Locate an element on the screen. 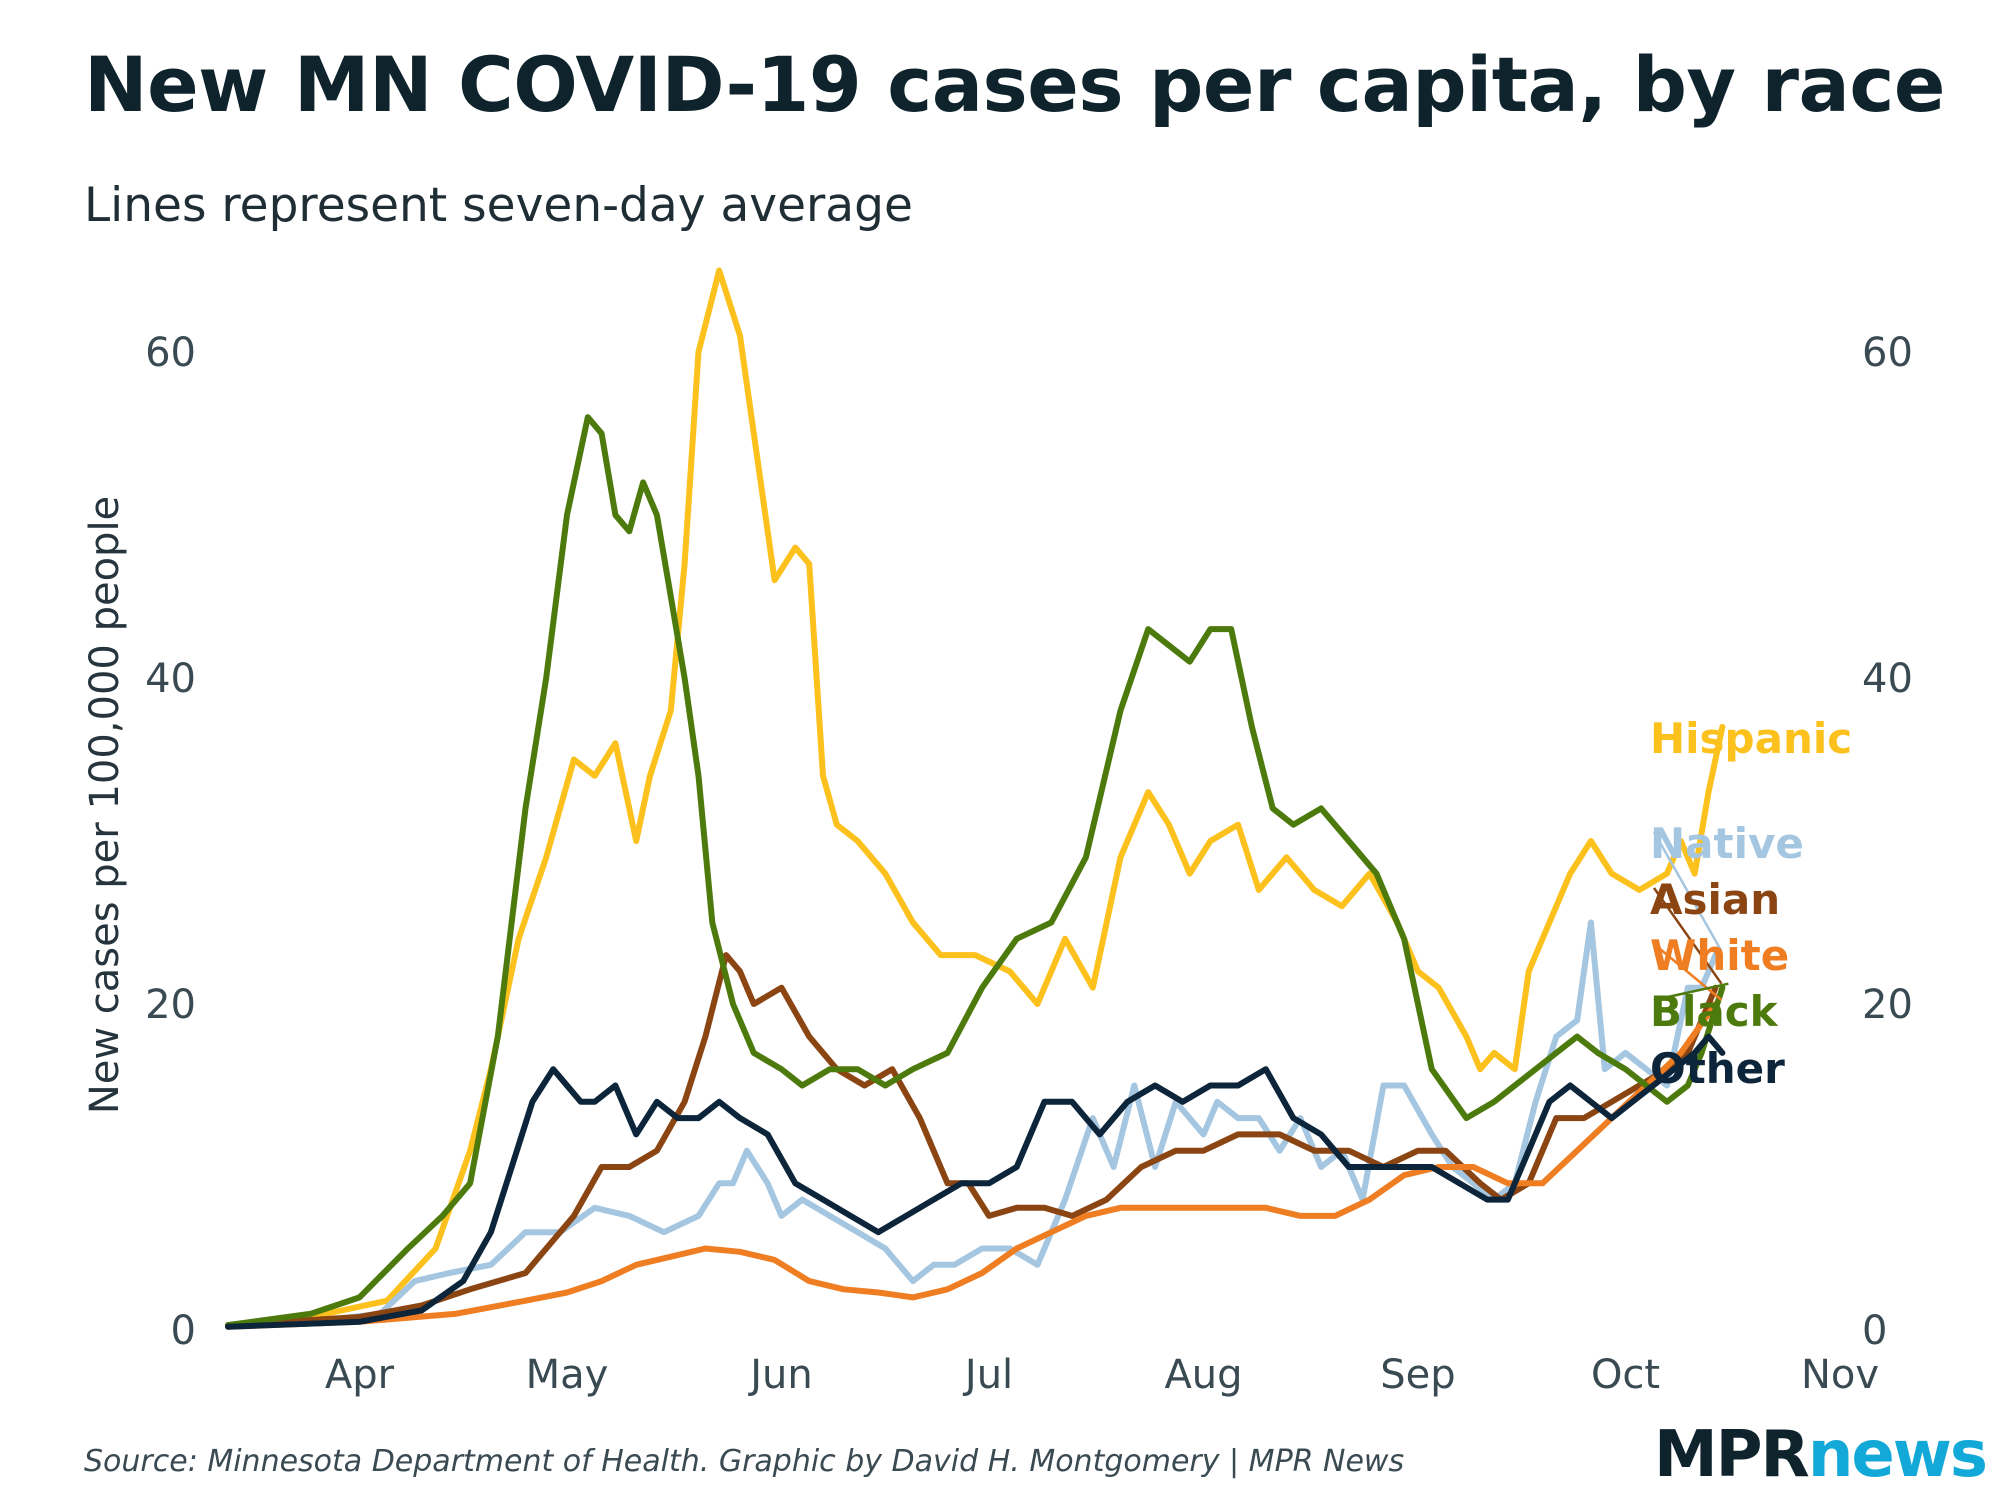 Image resolution: width=2000 pixels, height=1500 pixels. logo-part-mpr: MPR is located at coordinates (1731, 1455).